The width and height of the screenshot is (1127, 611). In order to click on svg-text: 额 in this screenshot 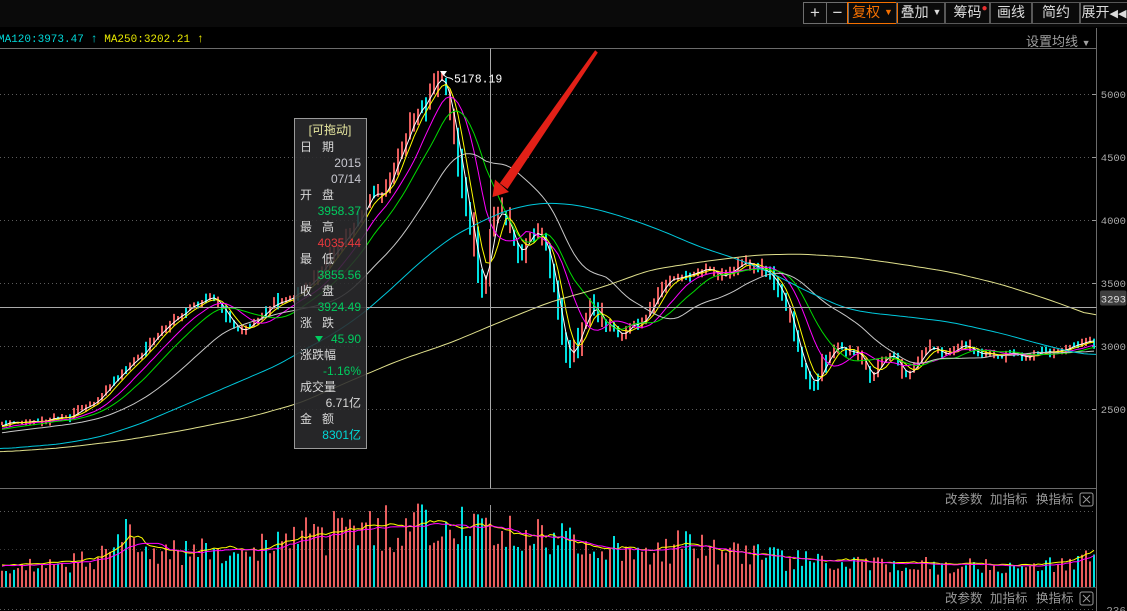, I will do `click(328, 419)`.